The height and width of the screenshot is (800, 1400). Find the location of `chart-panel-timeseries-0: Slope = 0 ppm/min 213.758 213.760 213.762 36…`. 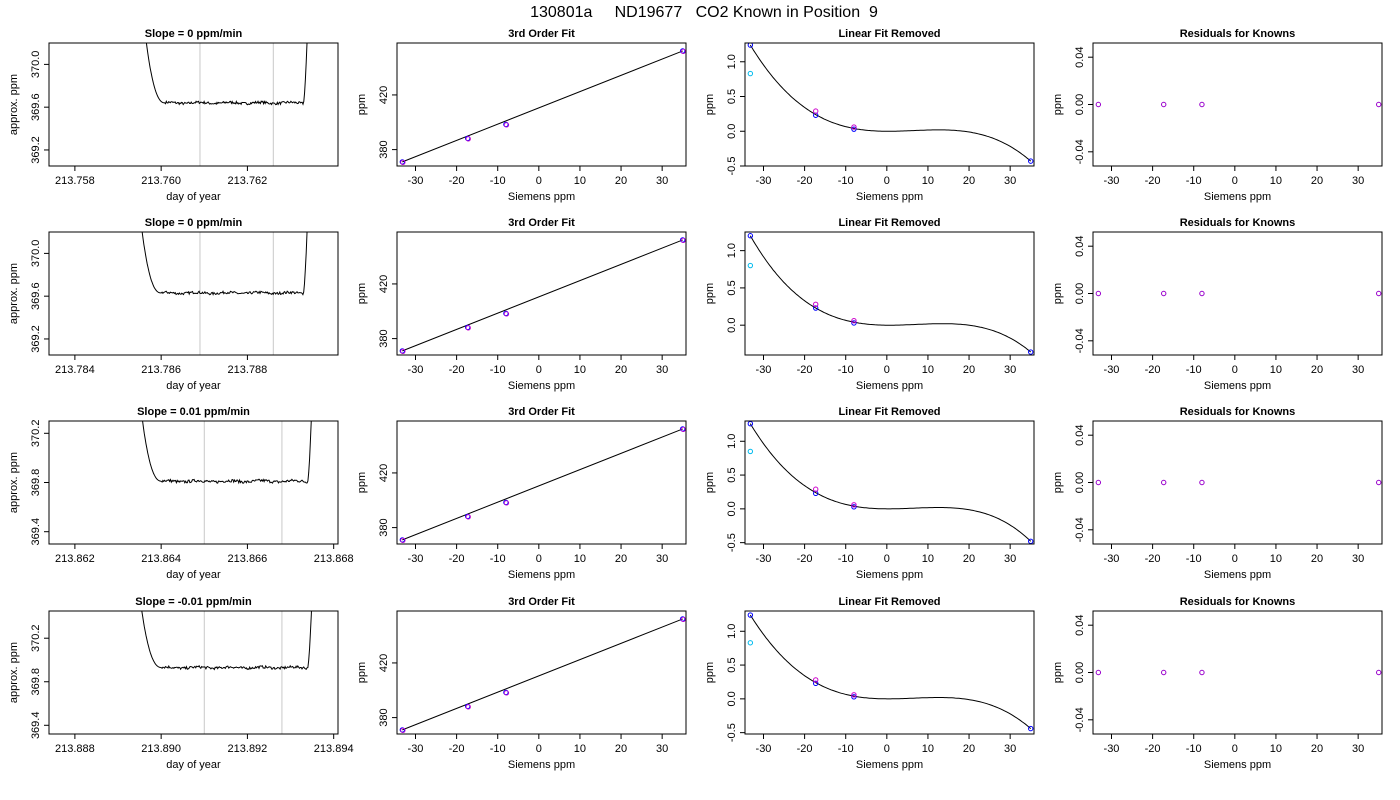

chart-panel-timeseries-0: Slope = 0 ppm/min 213.758 213.760 213.762 36… is located at coordinates (173, 115).